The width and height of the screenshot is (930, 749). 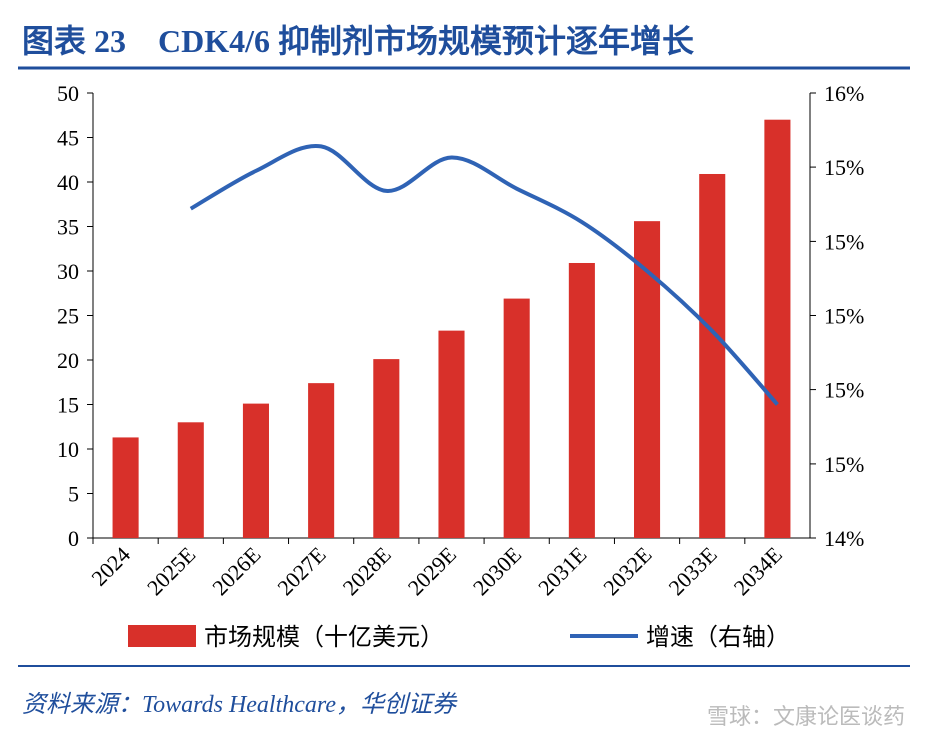 I want to click on chart-title: 图表 23 CDK4/6 抑制剂市场规模预计逐年增长, so click(x=358, y=41).